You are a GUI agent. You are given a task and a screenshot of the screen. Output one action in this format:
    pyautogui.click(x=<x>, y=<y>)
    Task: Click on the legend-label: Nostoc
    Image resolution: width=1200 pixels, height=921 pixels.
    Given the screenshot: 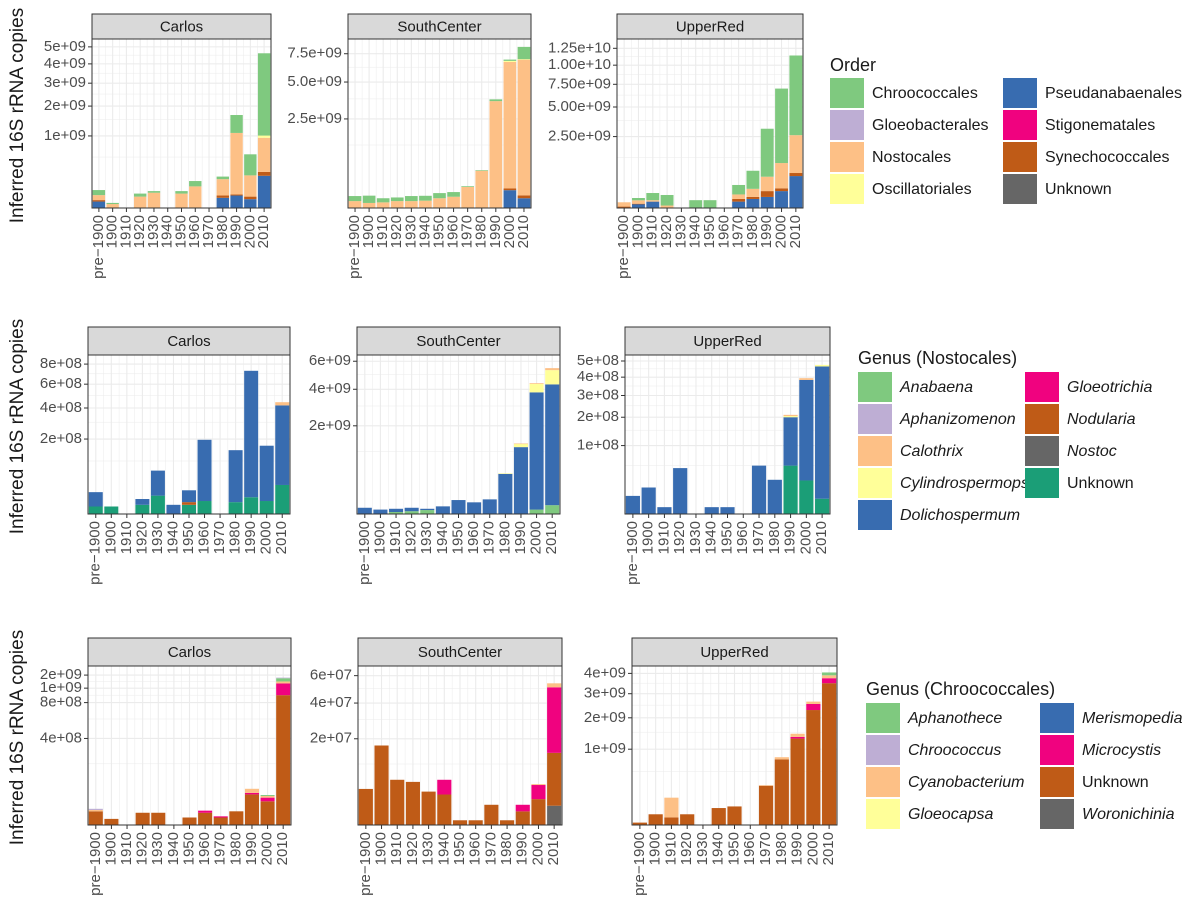 What is the action you would take?
    pyautogui.click(x=1092, y=451)
    